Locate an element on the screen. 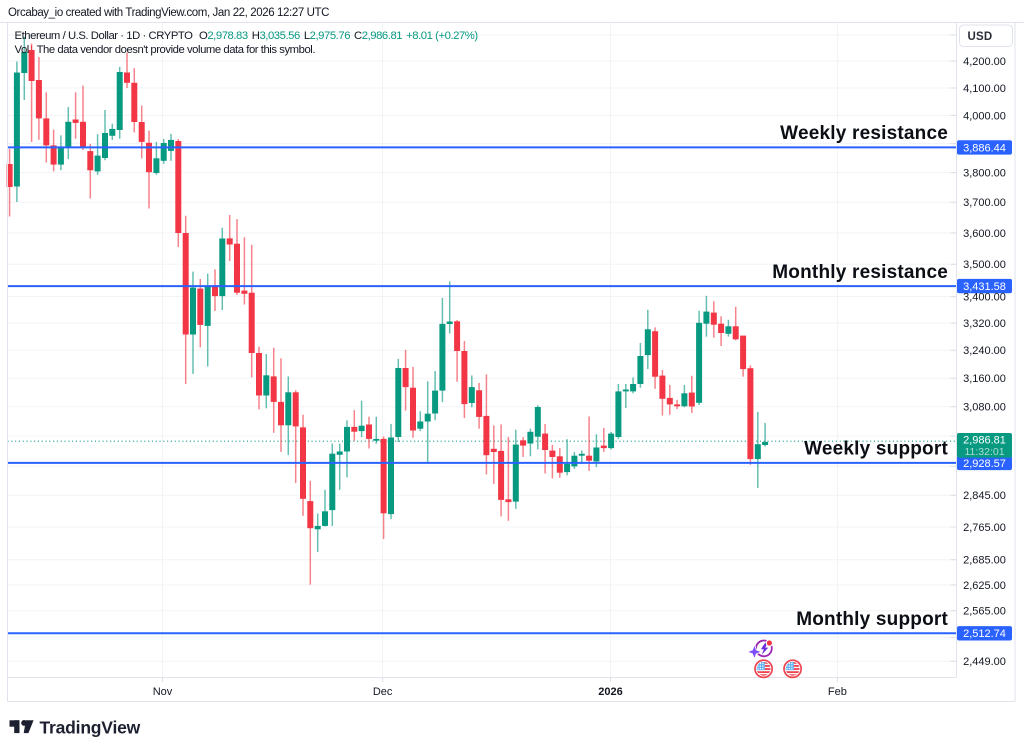  svg-text: 4,200.00 is located at coordinates (984, 62).